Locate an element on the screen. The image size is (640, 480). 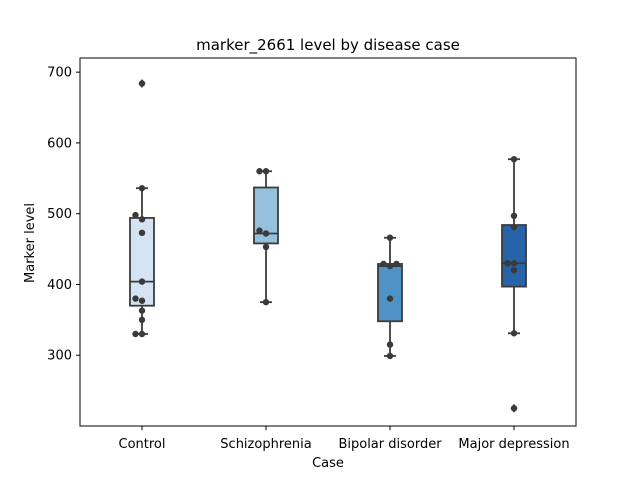
y-tick-label: 700 is located at coordinates (59, 73).